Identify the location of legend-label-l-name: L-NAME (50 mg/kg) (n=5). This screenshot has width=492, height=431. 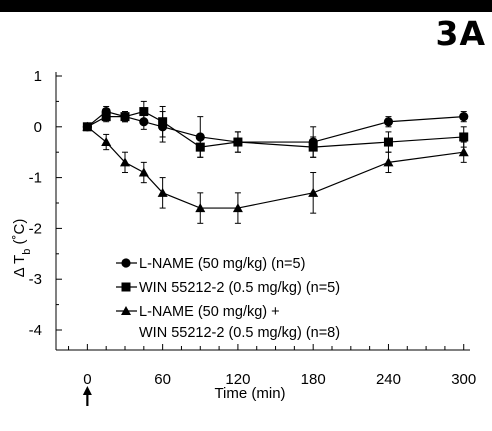
(222, 264).